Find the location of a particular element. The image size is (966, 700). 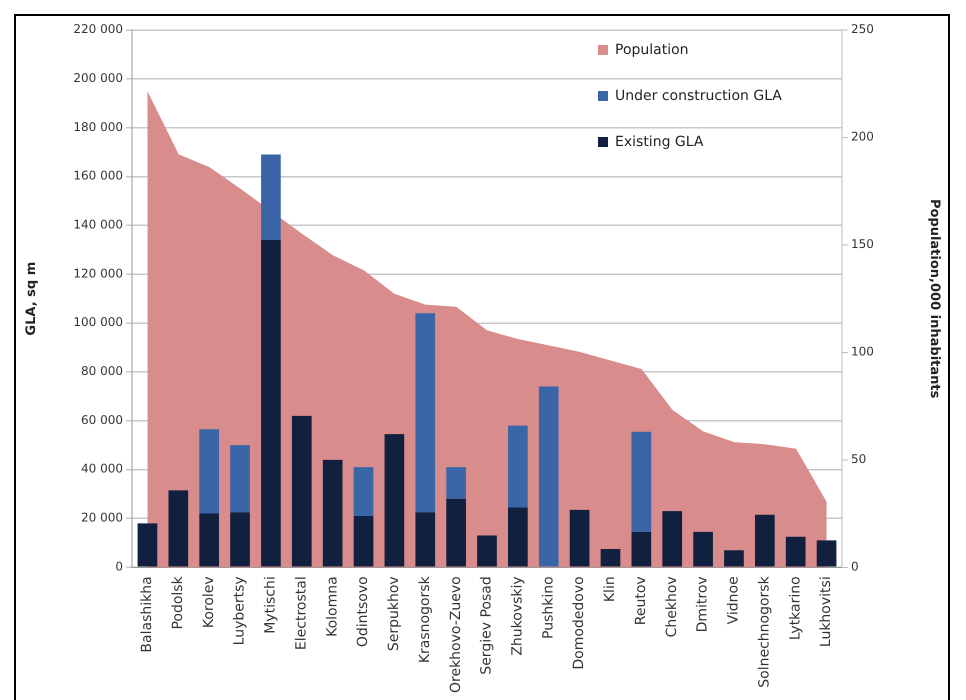

y2-tick-label: 250 is located at coordinates (862, 29).